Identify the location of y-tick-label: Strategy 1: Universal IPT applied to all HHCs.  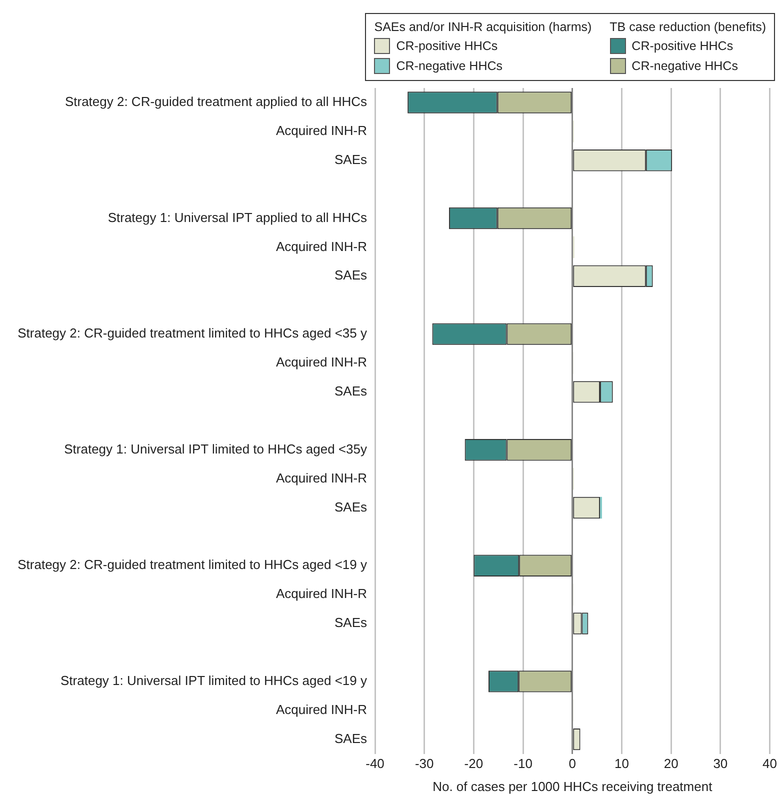
(238, 217).